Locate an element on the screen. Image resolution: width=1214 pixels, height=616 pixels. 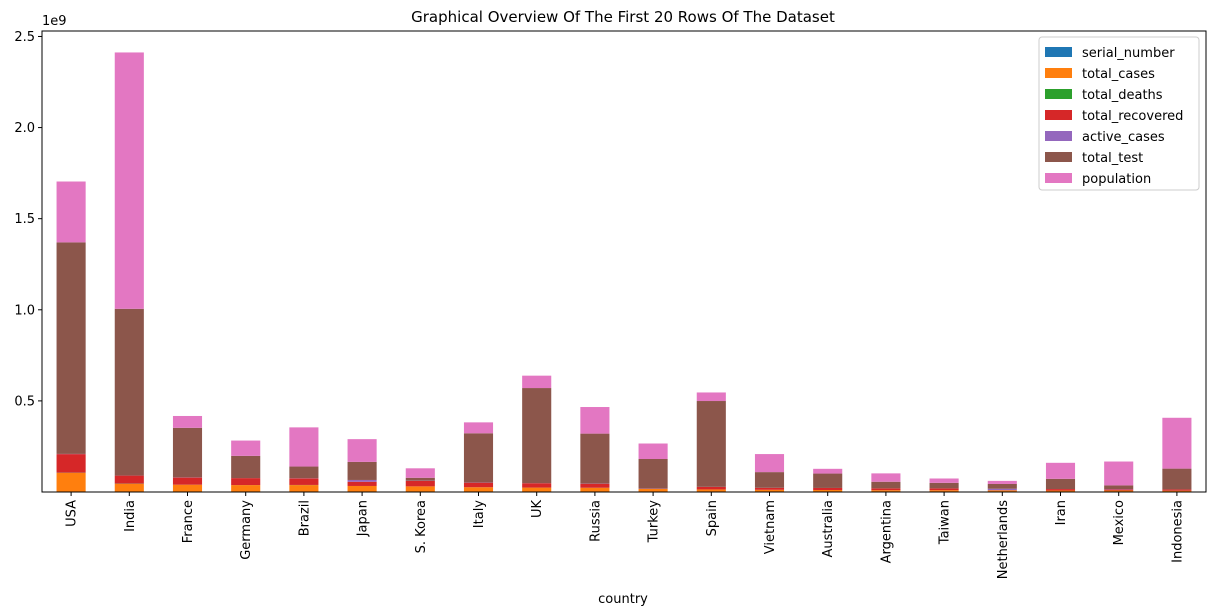
bar-total_recovered-taiwan is located at coordinates (944, 489).